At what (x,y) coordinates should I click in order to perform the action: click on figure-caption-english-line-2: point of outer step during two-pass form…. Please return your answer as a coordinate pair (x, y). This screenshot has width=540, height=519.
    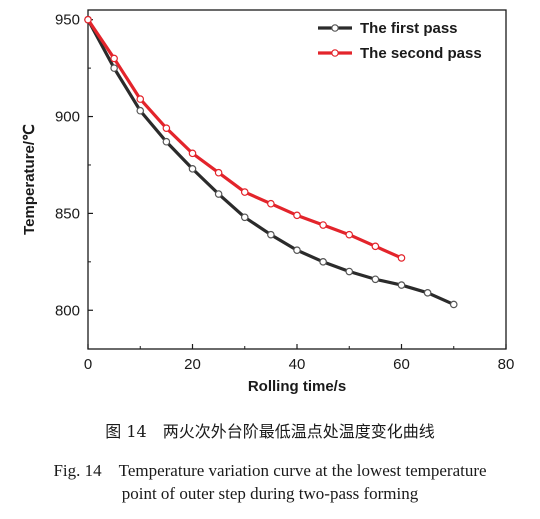
    Looking at the image, I should click on (270, 493).